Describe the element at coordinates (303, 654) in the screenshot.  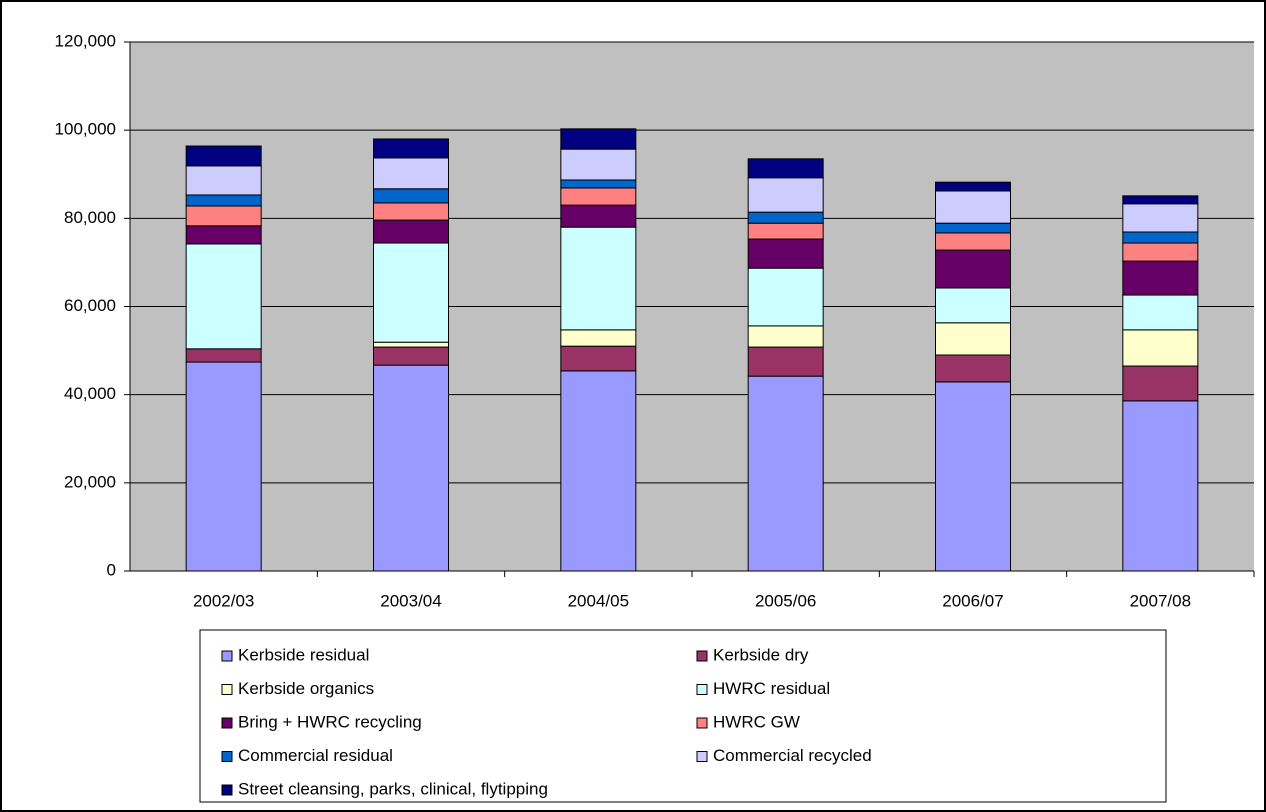
I see `legend-label: Kerbside residual` at that location.